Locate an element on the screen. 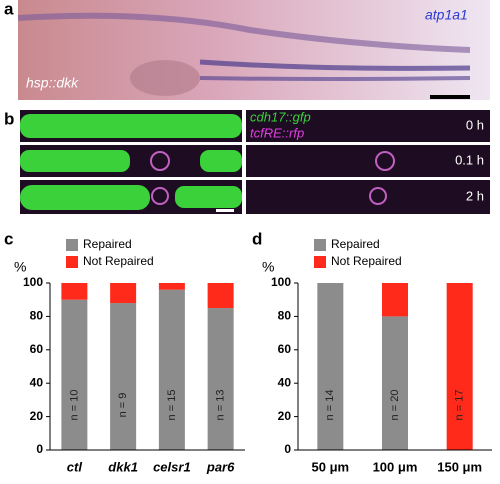 Image resolution: width=500 pixels, height=484 pixels. panel-label: c is located at coordinates (8, 238).